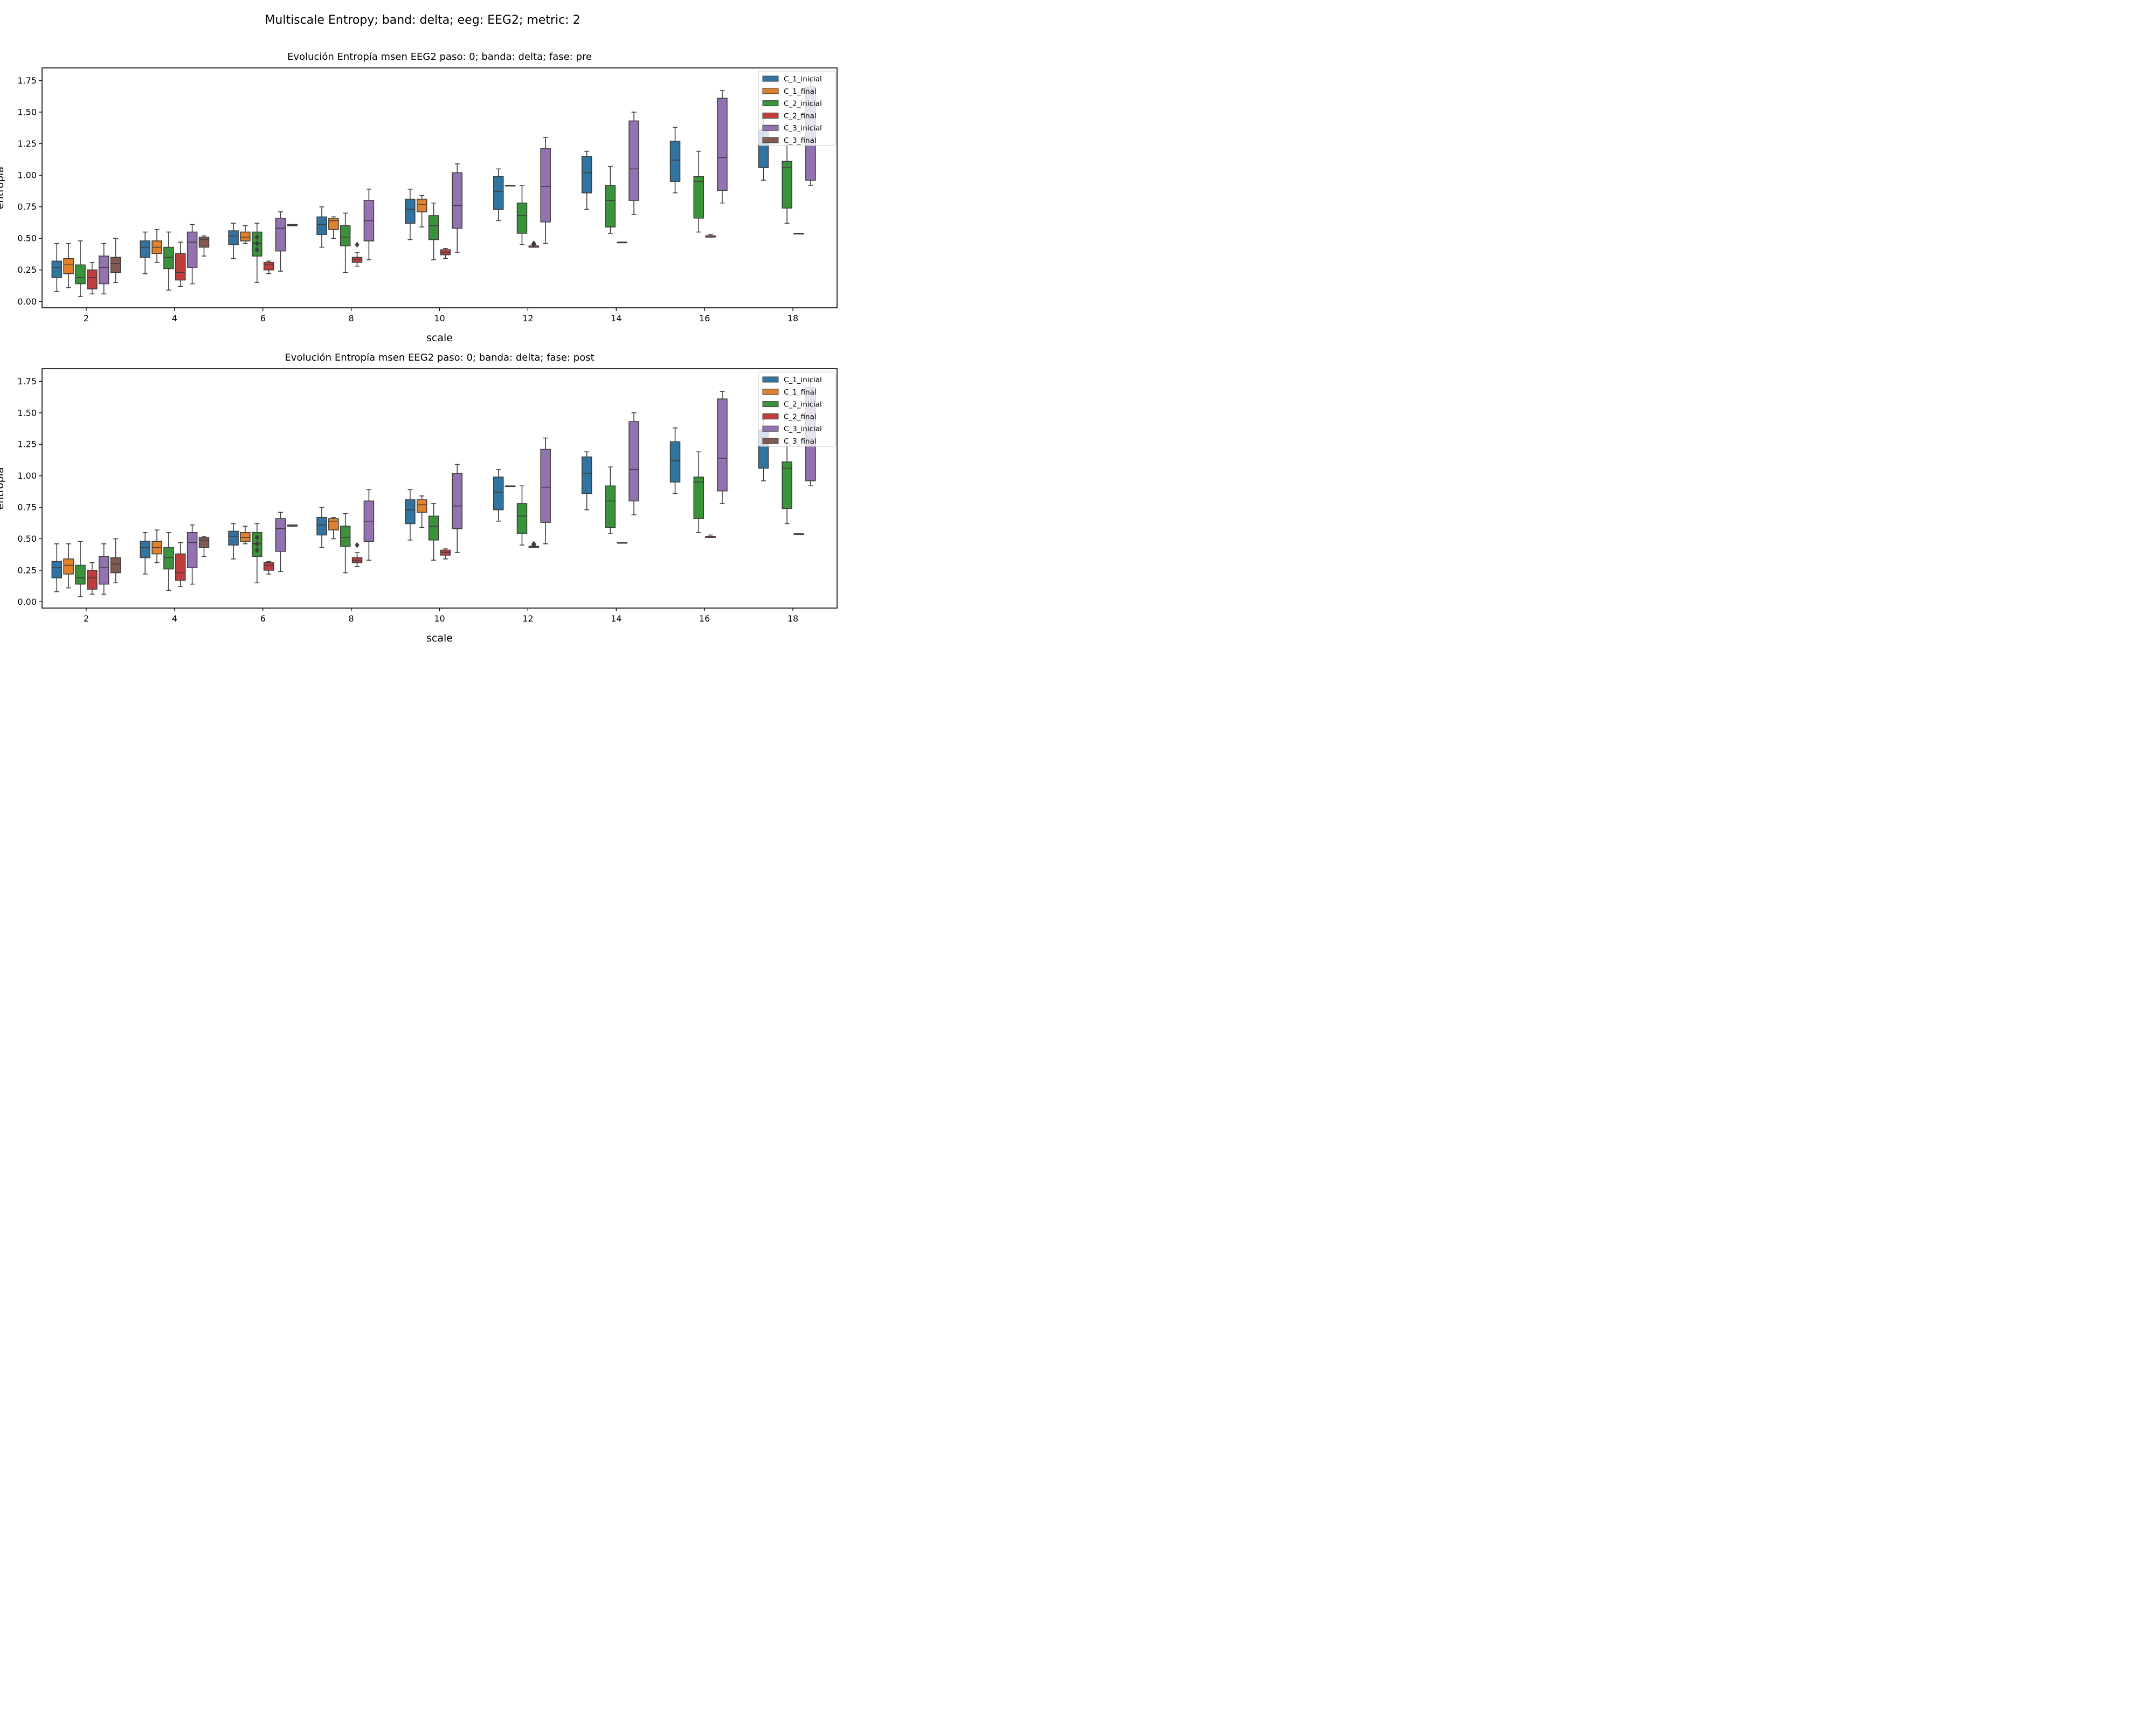  Describe the element at coordinates (439, 318) in the screenshot. I see `x-tick-label: 10` at that location.